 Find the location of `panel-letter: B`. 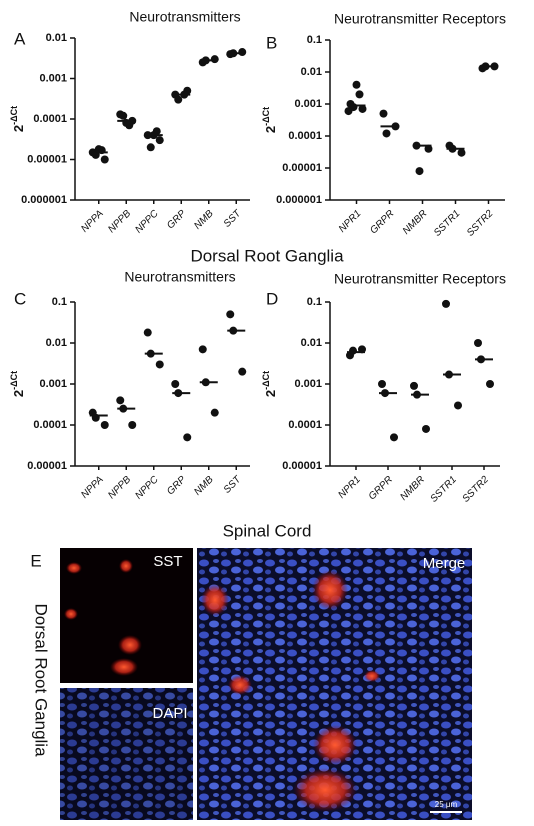

panel-letter: B is located at coordinates (271, 42).